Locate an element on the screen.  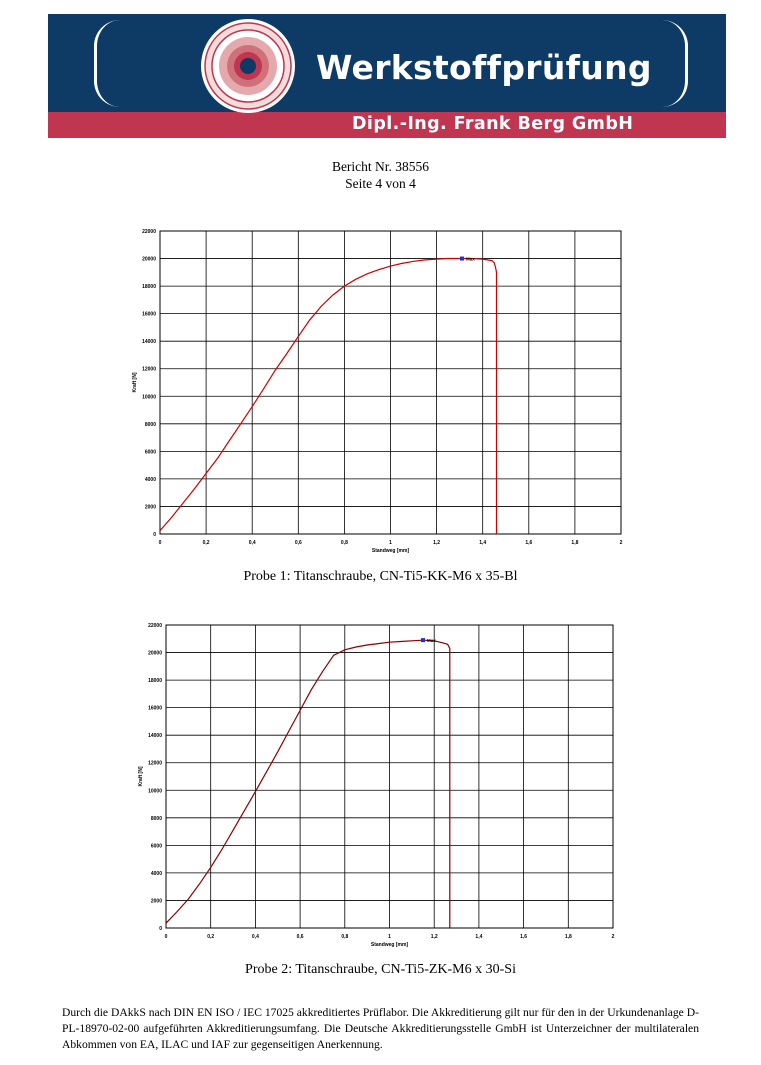
letterhead-subtitle: Dipl.-Ing. Frank Berg GmbH is located at coordinates (493, 124).